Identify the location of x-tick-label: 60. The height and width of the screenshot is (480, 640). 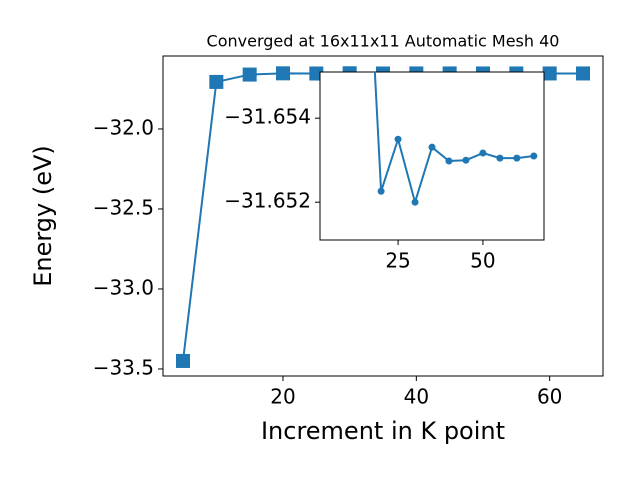
(549, 397).